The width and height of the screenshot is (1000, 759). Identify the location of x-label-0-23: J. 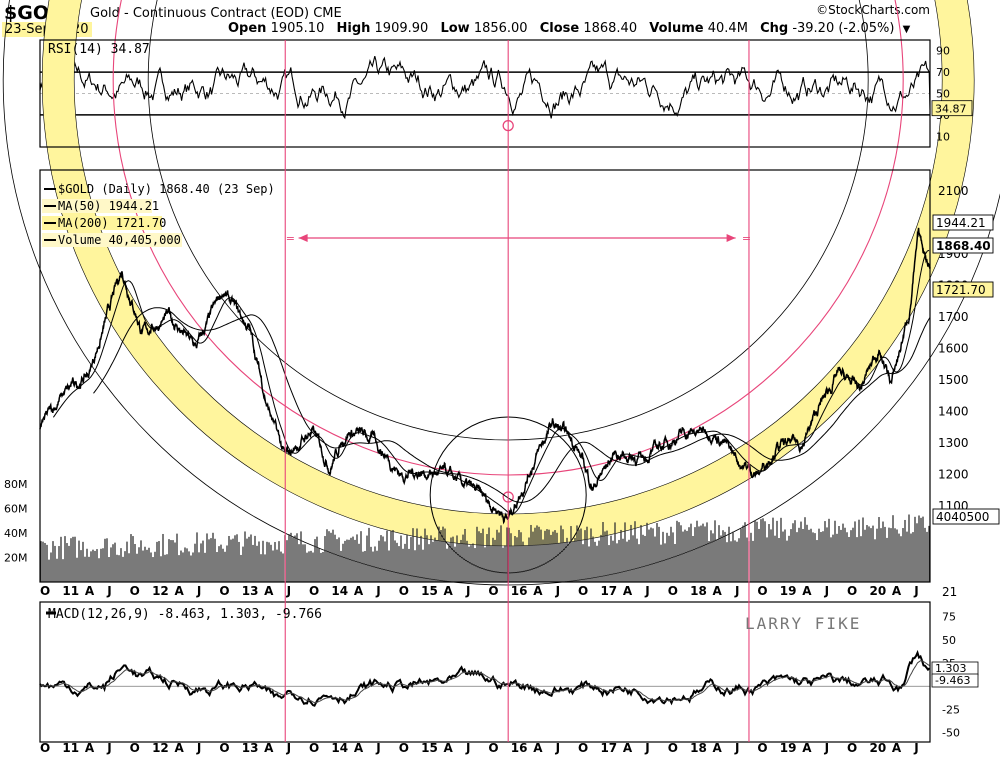
(557, 591).